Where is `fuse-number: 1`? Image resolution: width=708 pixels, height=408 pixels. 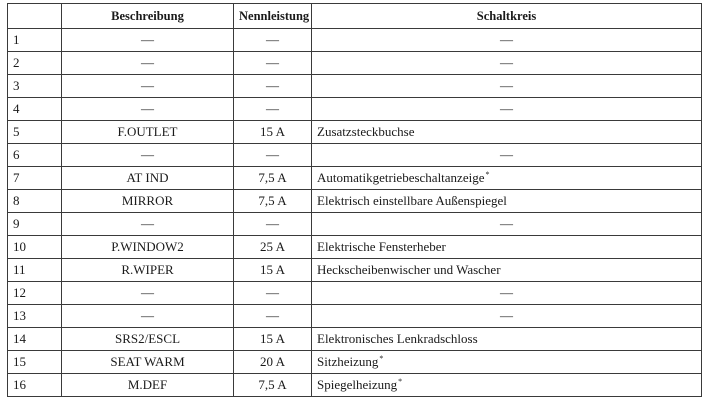 fuse-number: 1 is located at coordinates (34, 40).